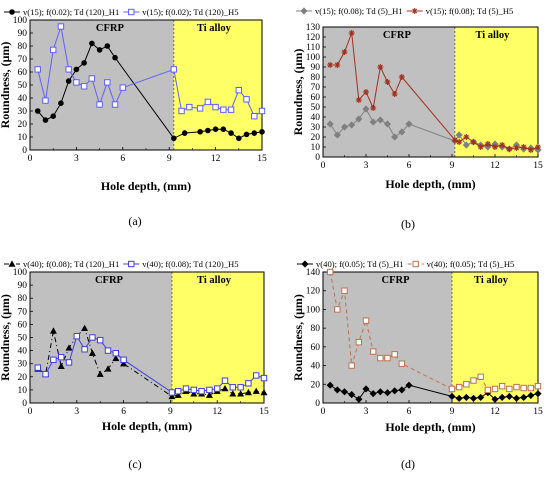  I want to click on y-tick-label: 120, so click(313, 38).